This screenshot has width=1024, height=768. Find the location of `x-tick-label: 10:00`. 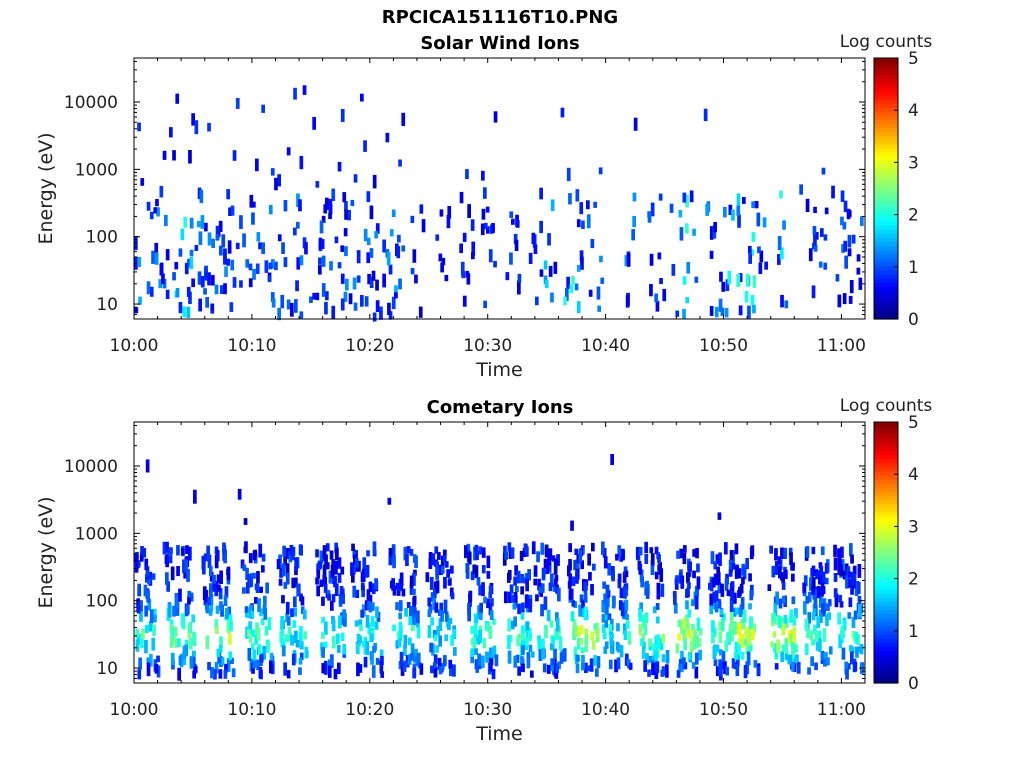

x-tick-label: 10:00 is located at coordinates (134, 346).